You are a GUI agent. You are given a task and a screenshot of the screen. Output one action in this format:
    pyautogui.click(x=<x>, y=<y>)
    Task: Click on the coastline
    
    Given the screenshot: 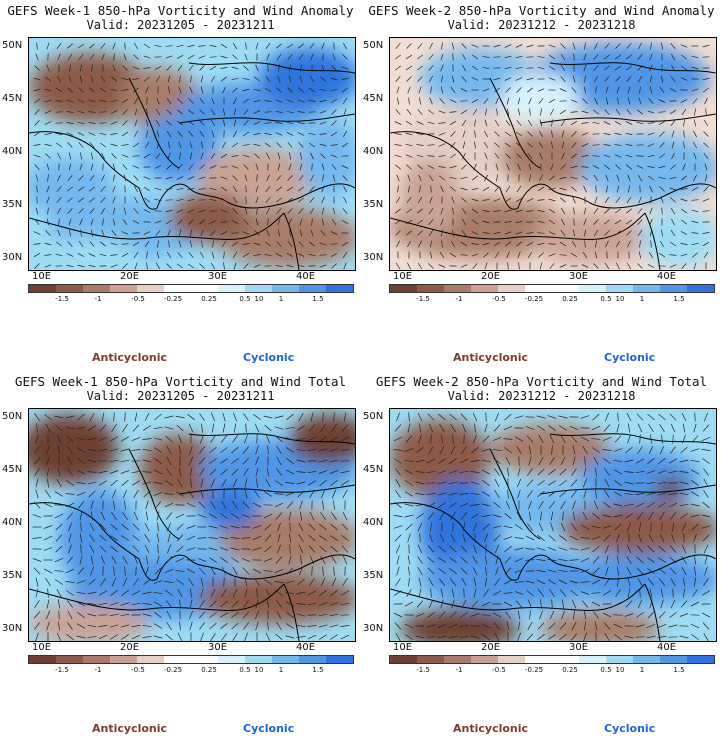 What is the action you would take?
    pyautogui.click(x=291, y=612)
    